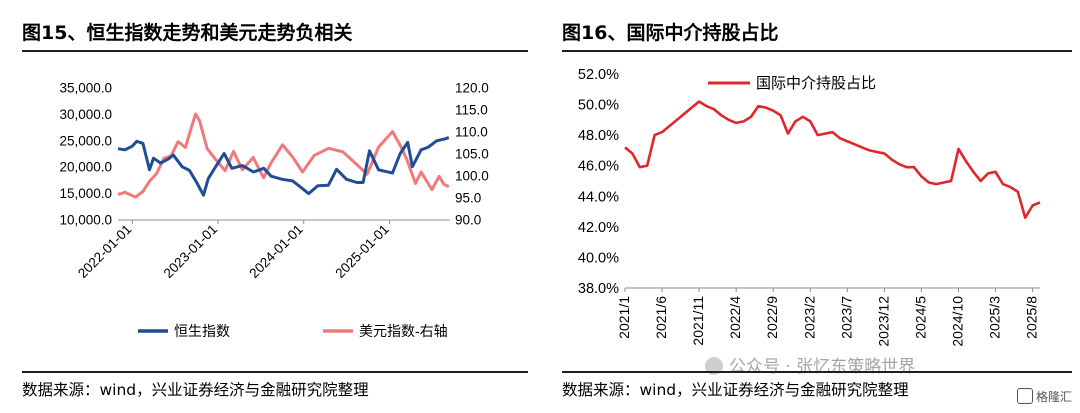 The width and height of the screenshot is (1080, 413). Describe the element at coordinates (598, 228) in the screenshot. I see `y-tick-label: 42.0%` at that location.